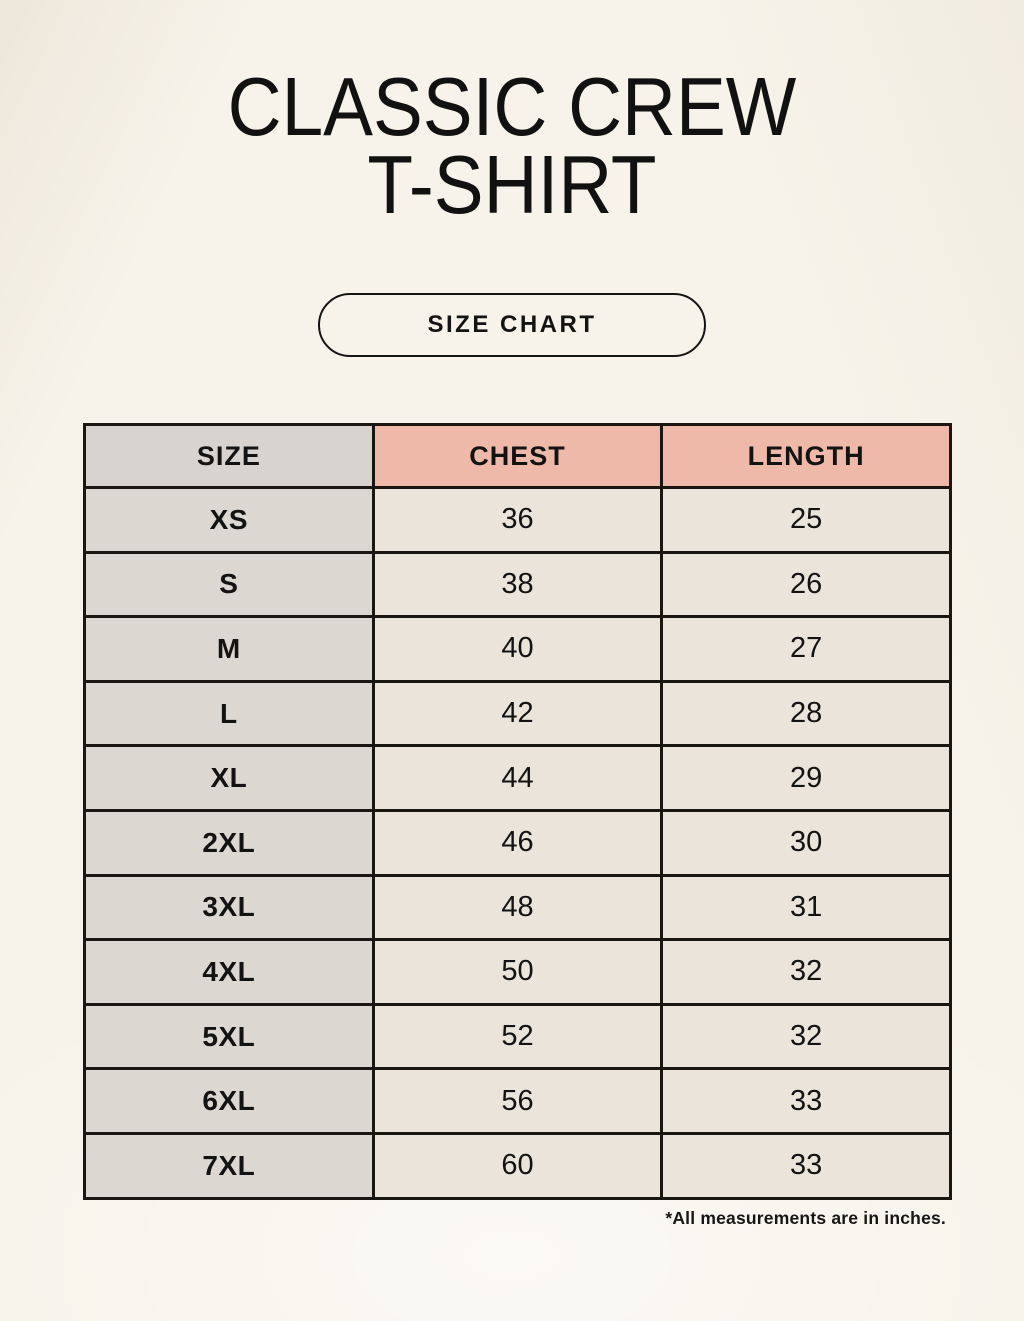  What do you see at coordinates (229, 456) in the screenshot?
I see `column-header-size: SIZE` at bounding box center [229, 456].